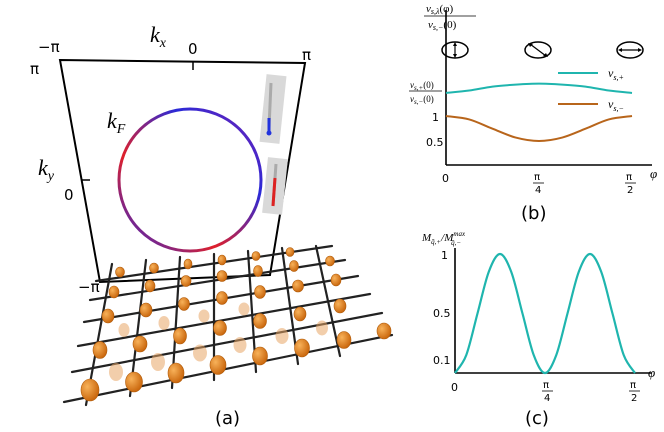  Describe the element at coordinates (435, 142) in the screenshot. I see `panel-b-y-tick-05: 0.5` at that location.